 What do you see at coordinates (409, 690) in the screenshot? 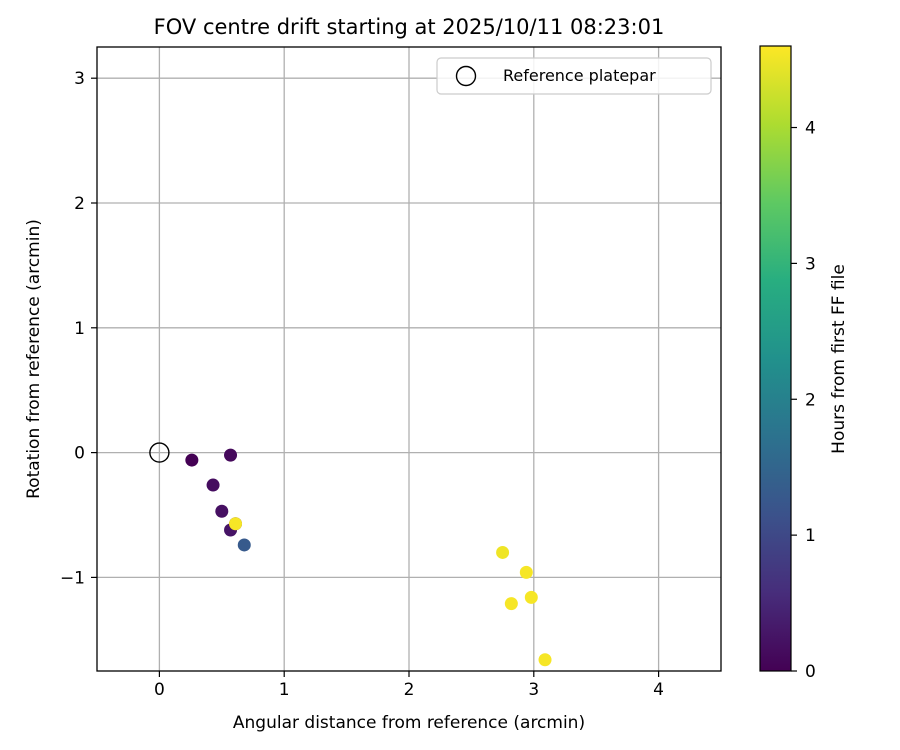
I see `x-tick-label: 2` at bounding box center [409, 690].